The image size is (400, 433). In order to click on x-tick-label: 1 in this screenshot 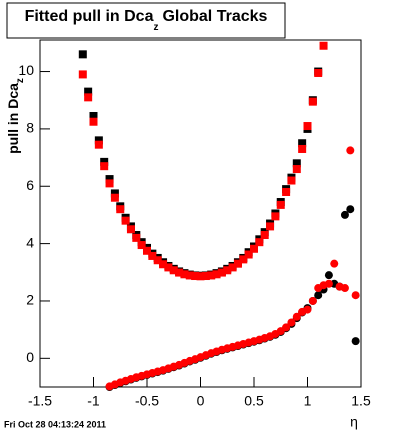, I will do `click(308, 401)`.